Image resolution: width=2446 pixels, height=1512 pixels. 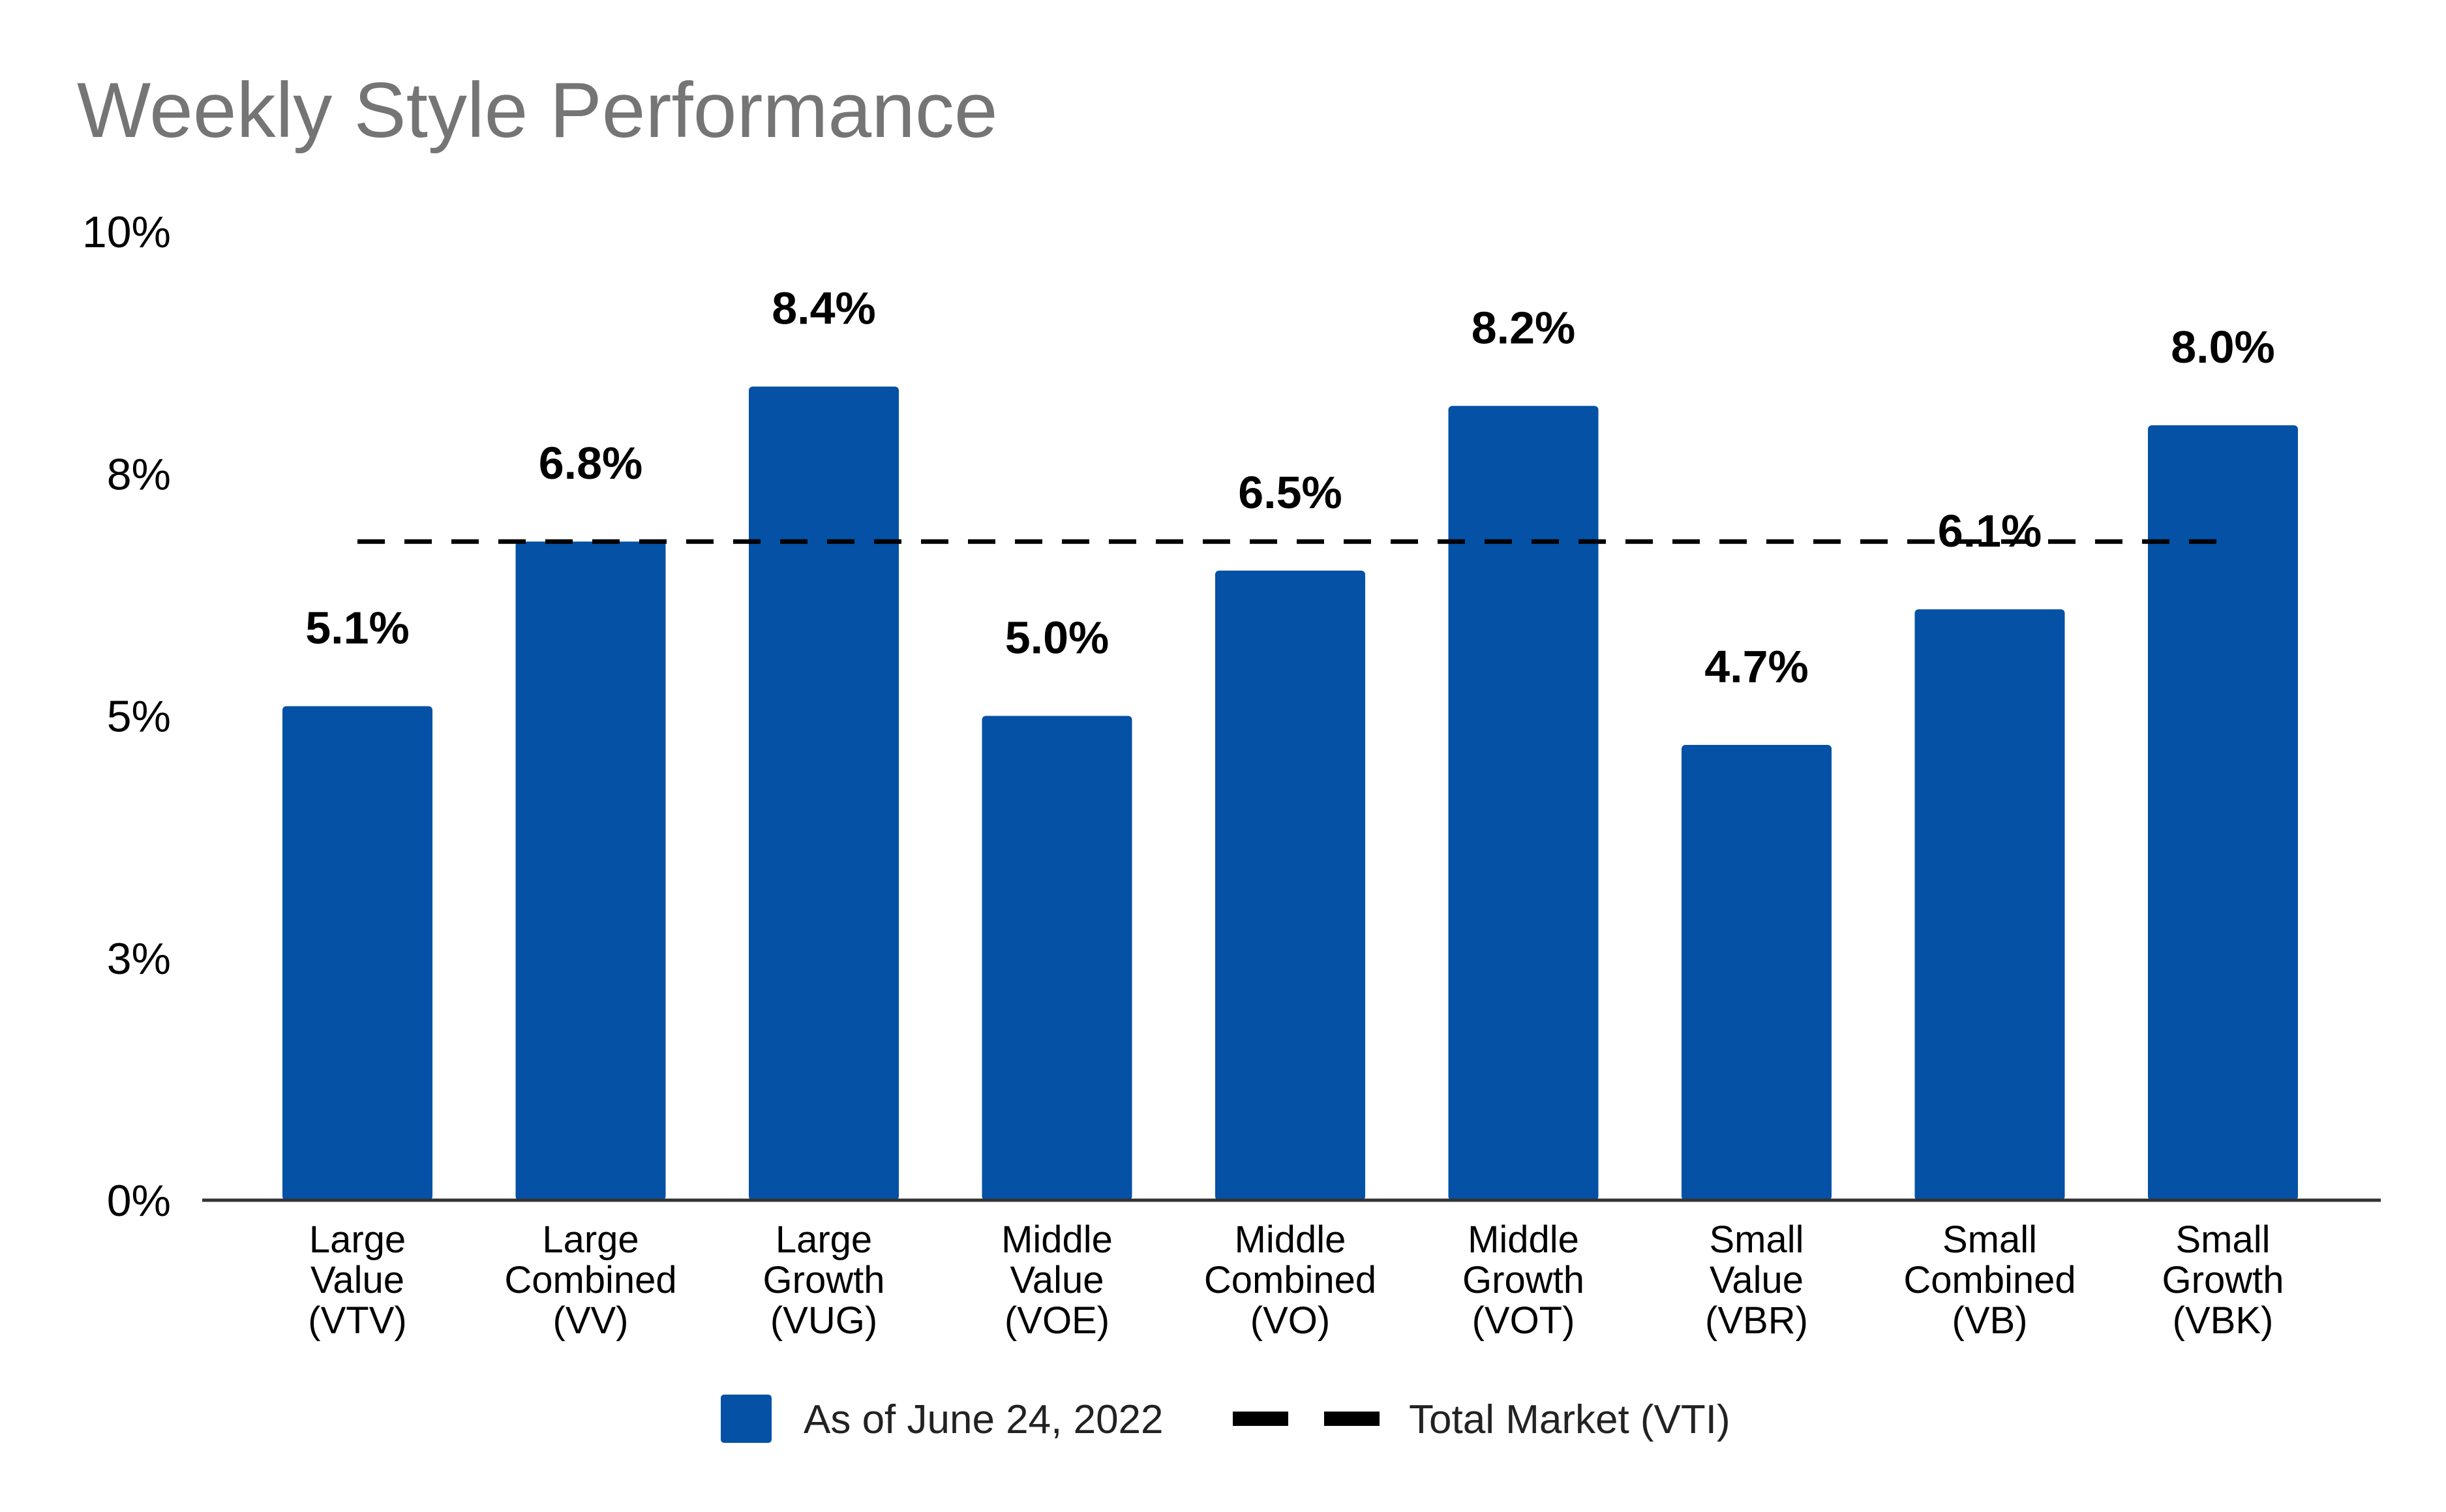 I want to click on chart-title: Weekly Style Performance, so click(x=537, y=110).